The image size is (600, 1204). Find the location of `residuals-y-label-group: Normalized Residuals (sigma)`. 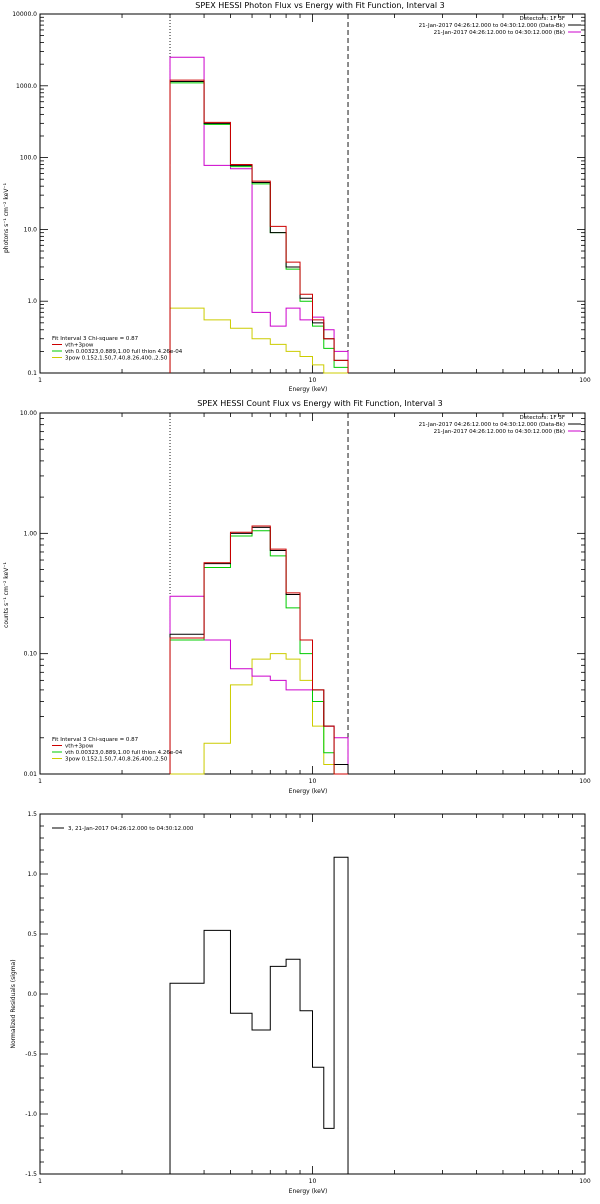

residuals-y-label-group: Normalized Residuals (sigma) is located at coordinates (13, 1003).